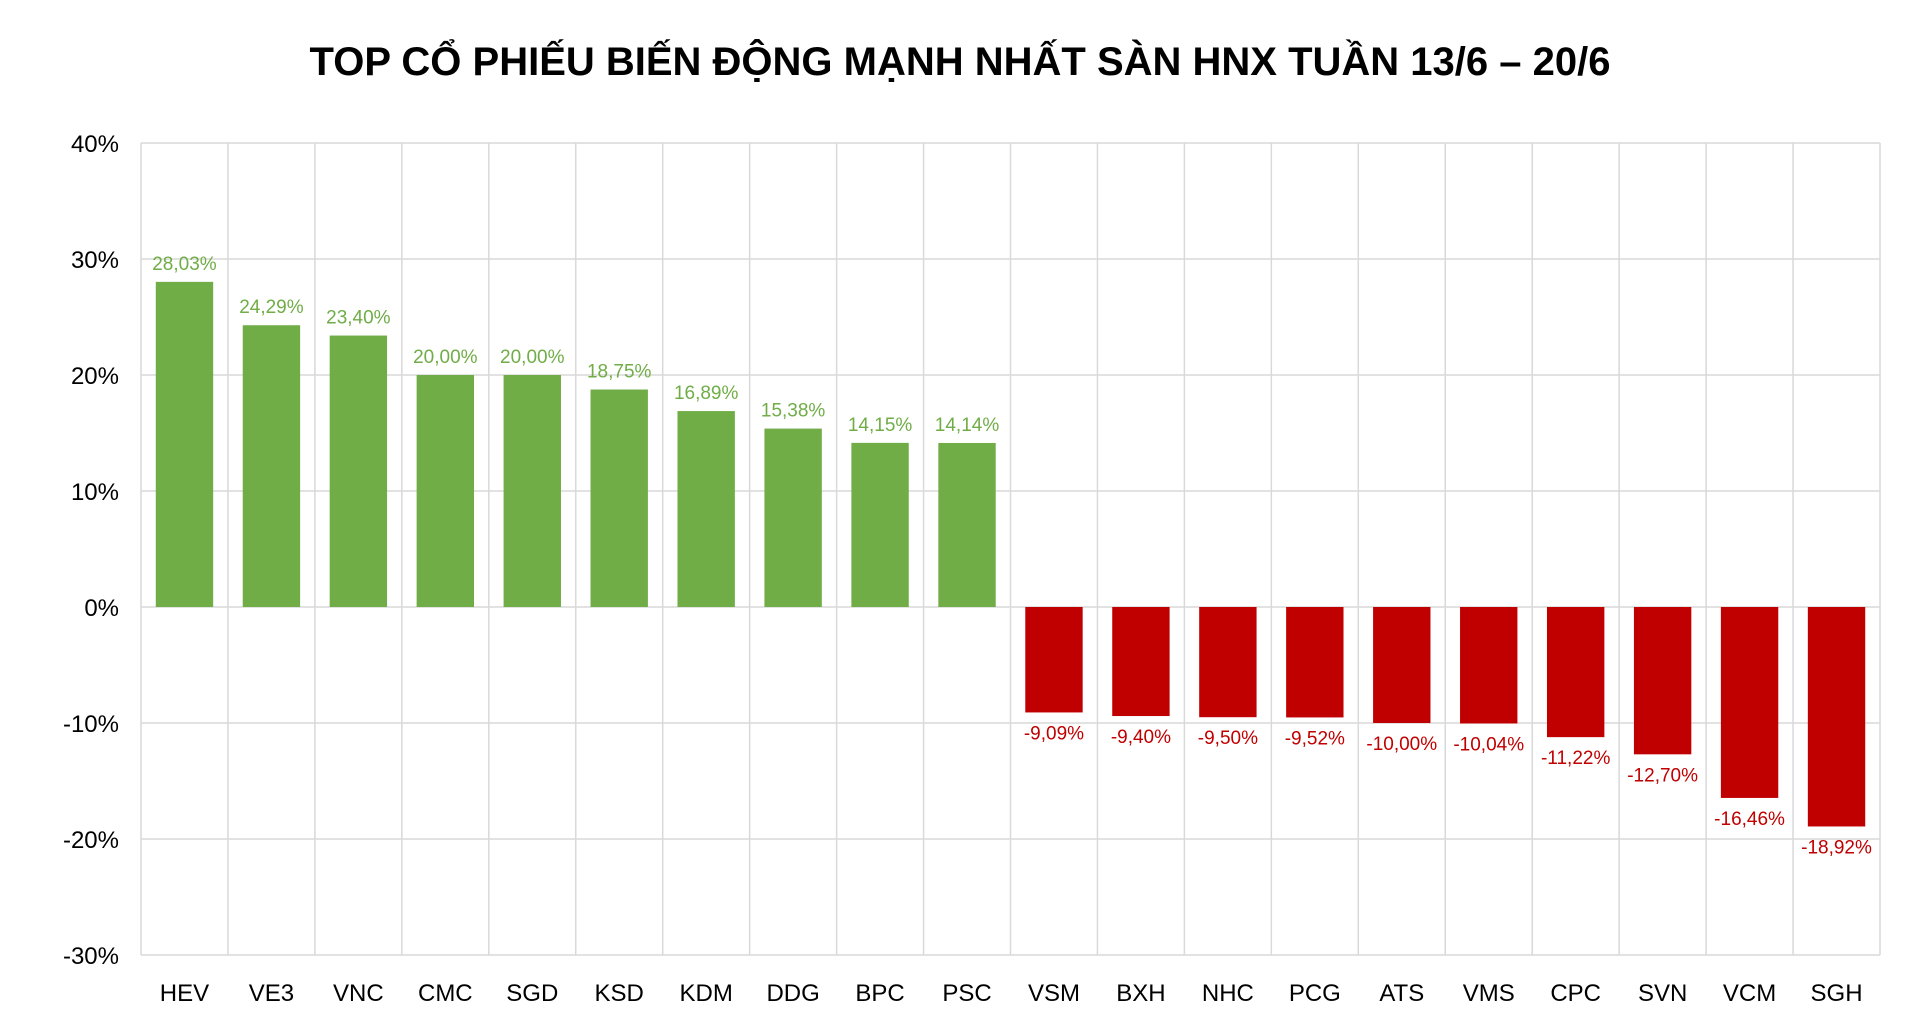  Describe the element at coordinates (1837, 993) in the screenshot. I see `x-tick-label-sgh: SGH` at that location.